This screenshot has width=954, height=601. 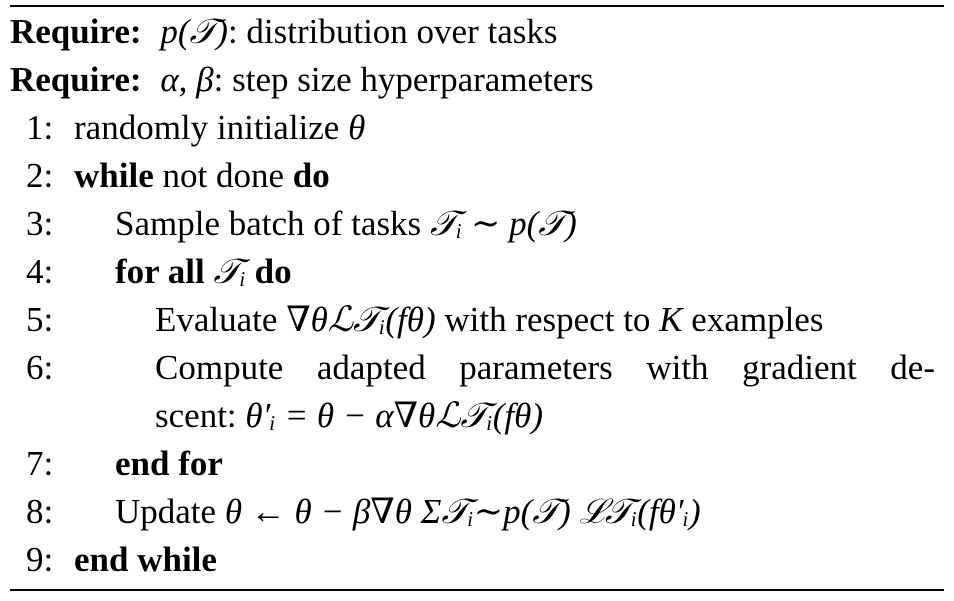 What do you see at coordinates (229, 271) in the screenshot?
I see `line-math: 𝒯ᵢ` at bounding box center [229, 271].